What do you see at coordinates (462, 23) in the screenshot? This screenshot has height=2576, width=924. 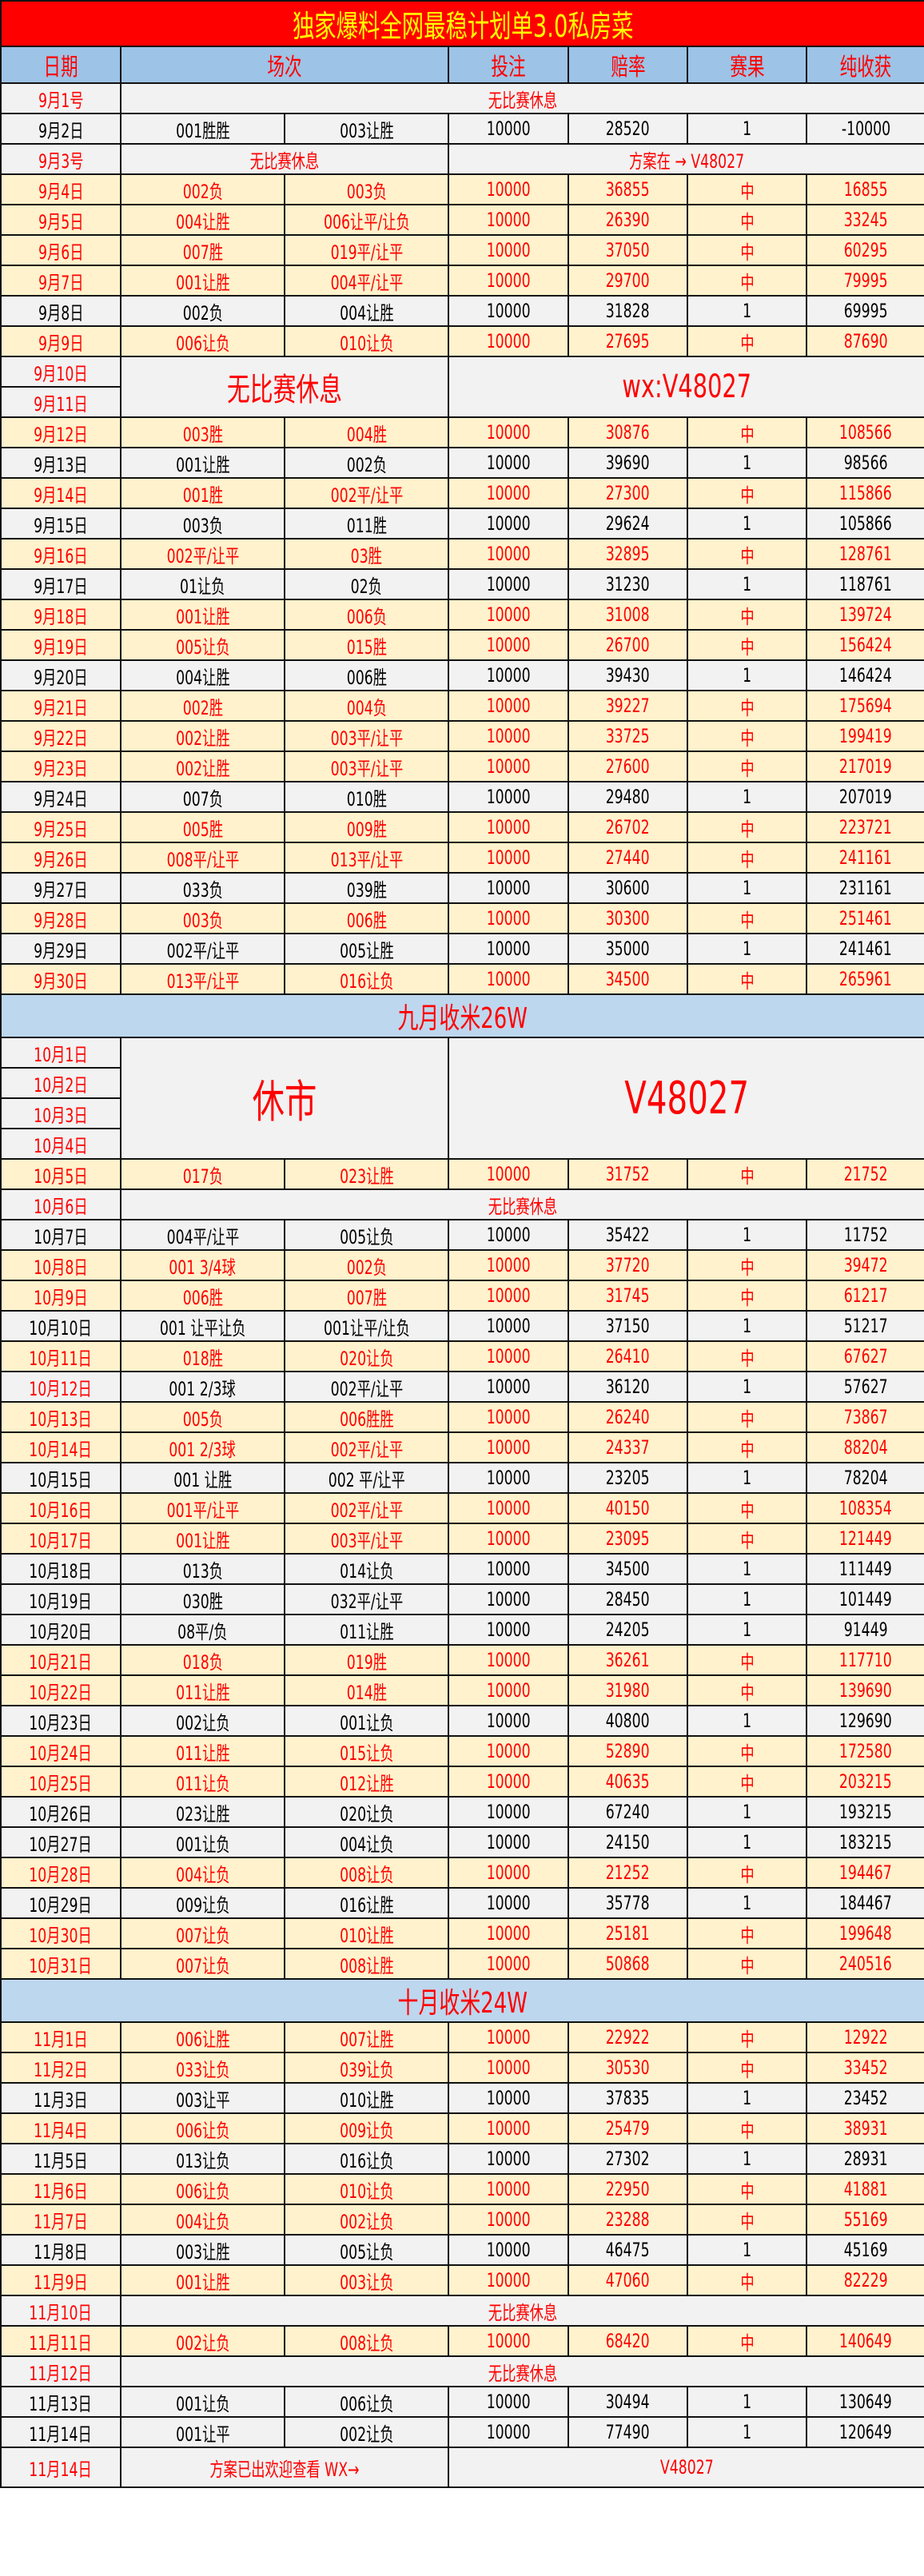 I see `page-title: 独家爆料全网最稳计划单3.0私房菜` at bounding box center [462, 23].